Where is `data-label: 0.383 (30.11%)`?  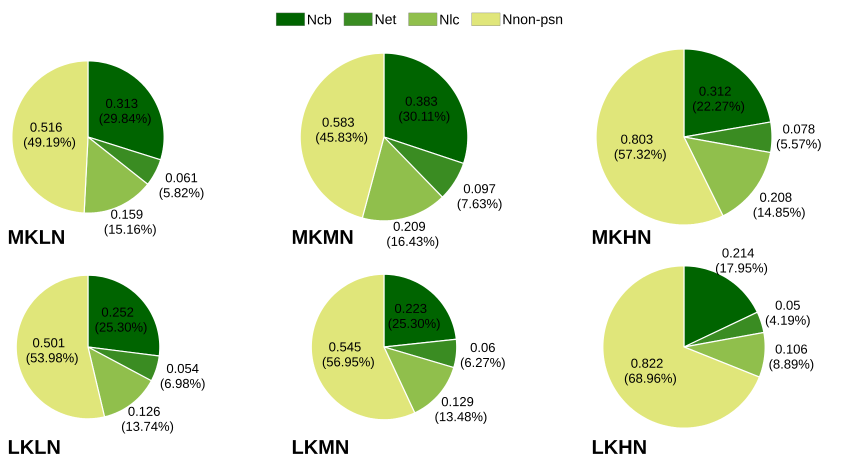
data-label: 0.383 (30.11%) is located at coordinates (424, 110).